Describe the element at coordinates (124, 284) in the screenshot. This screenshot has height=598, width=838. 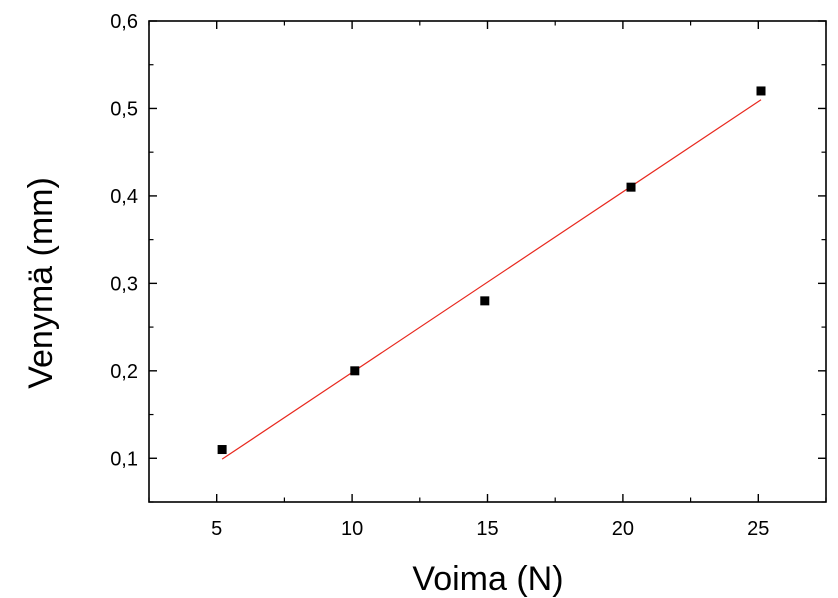
I see `y-tick-label: 0,3` at that location.